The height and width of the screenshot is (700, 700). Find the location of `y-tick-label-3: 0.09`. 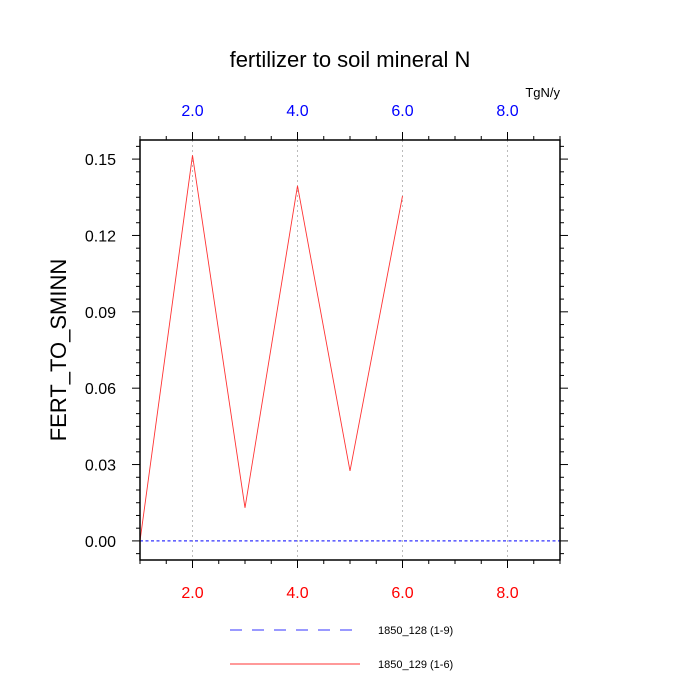

y-tick-label-3: 0.09 is located at coordinates (100, 313).